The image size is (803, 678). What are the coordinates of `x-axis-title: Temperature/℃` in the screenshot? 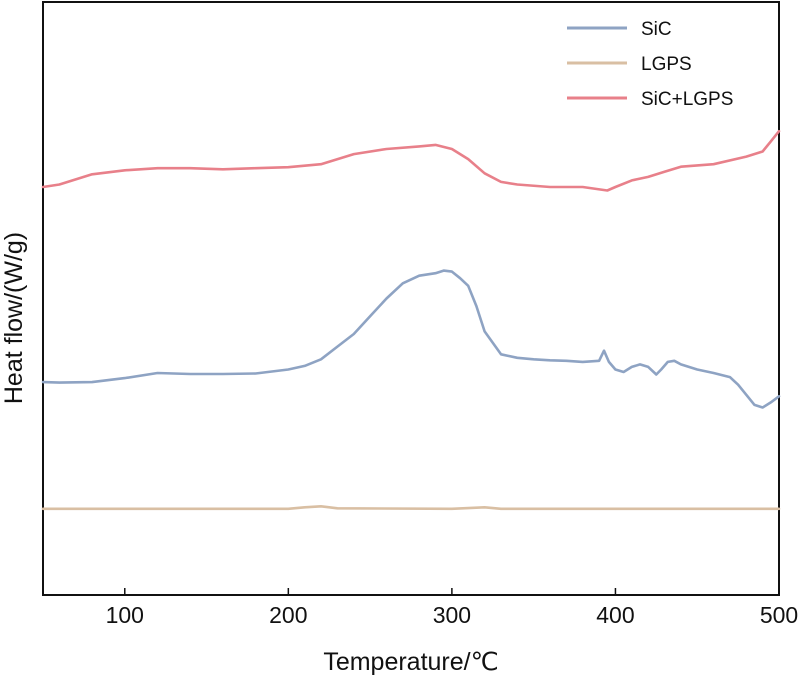 It's located at (410, 662).